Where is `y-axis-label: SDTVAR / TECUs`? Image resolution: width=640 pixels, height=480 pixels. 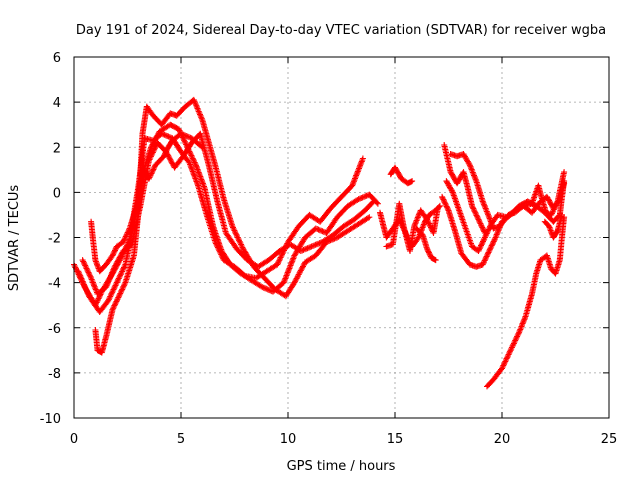
y-axis-label: SDTVAR / TECUs is located at coordinates (14, 238).